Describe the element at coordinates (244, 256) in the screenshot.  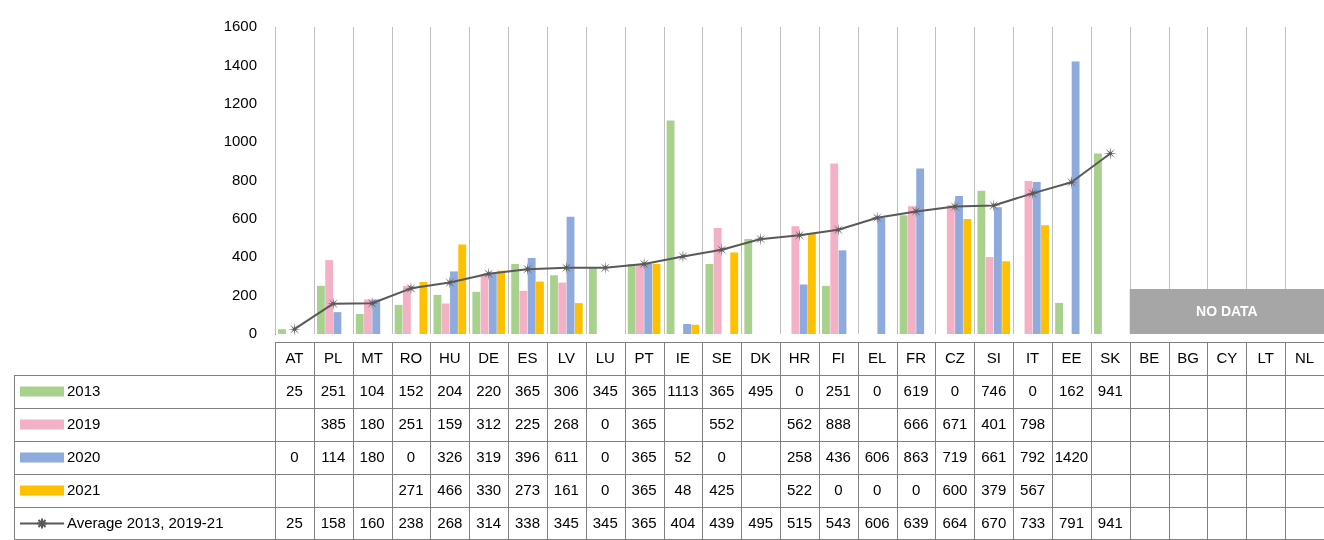
I see `y-tick-label: 400` at that location.